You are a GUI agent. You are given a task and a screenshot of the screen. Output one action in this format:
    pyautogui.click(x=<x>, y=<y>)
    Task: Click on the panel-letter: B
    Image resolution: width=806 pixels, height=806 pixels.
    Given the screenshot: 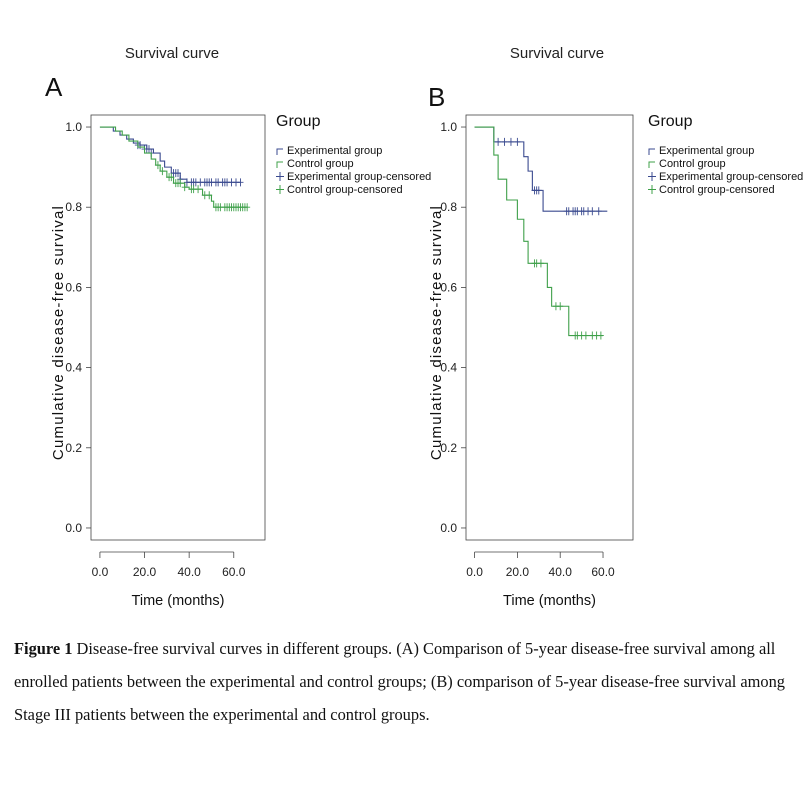 What is the action you would take?
    pyautogui.click(x=436, y=97)
    